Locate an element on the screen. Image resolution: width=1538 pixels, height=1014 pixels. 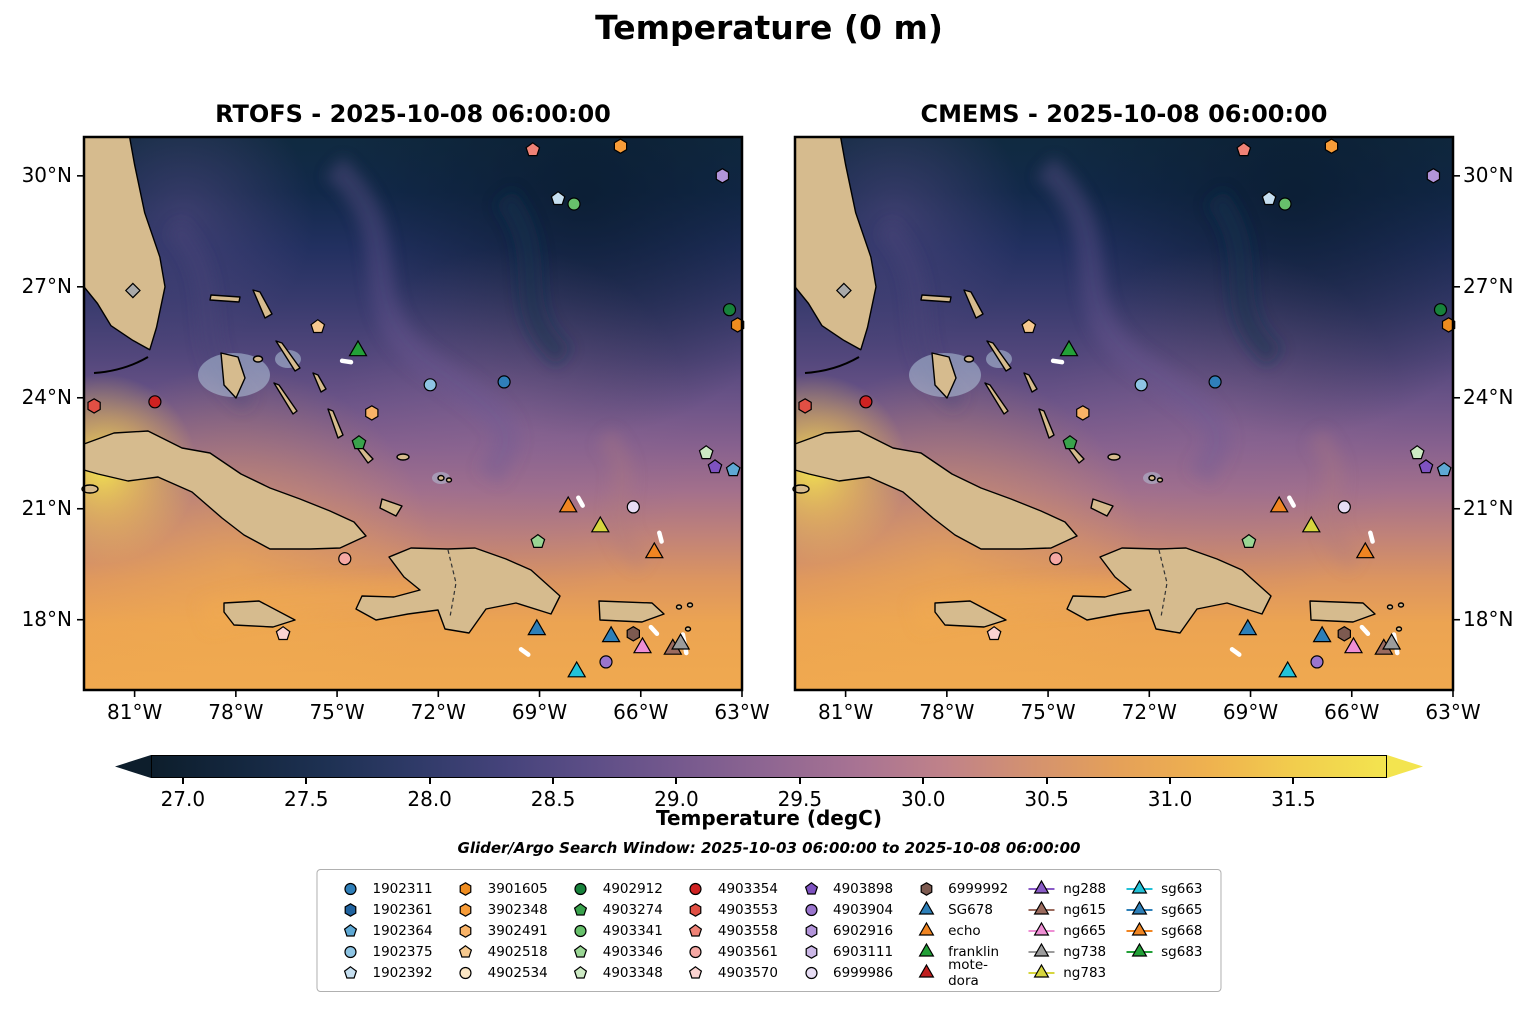
legend-item: 4902534 is located at coordinates (499, 972).